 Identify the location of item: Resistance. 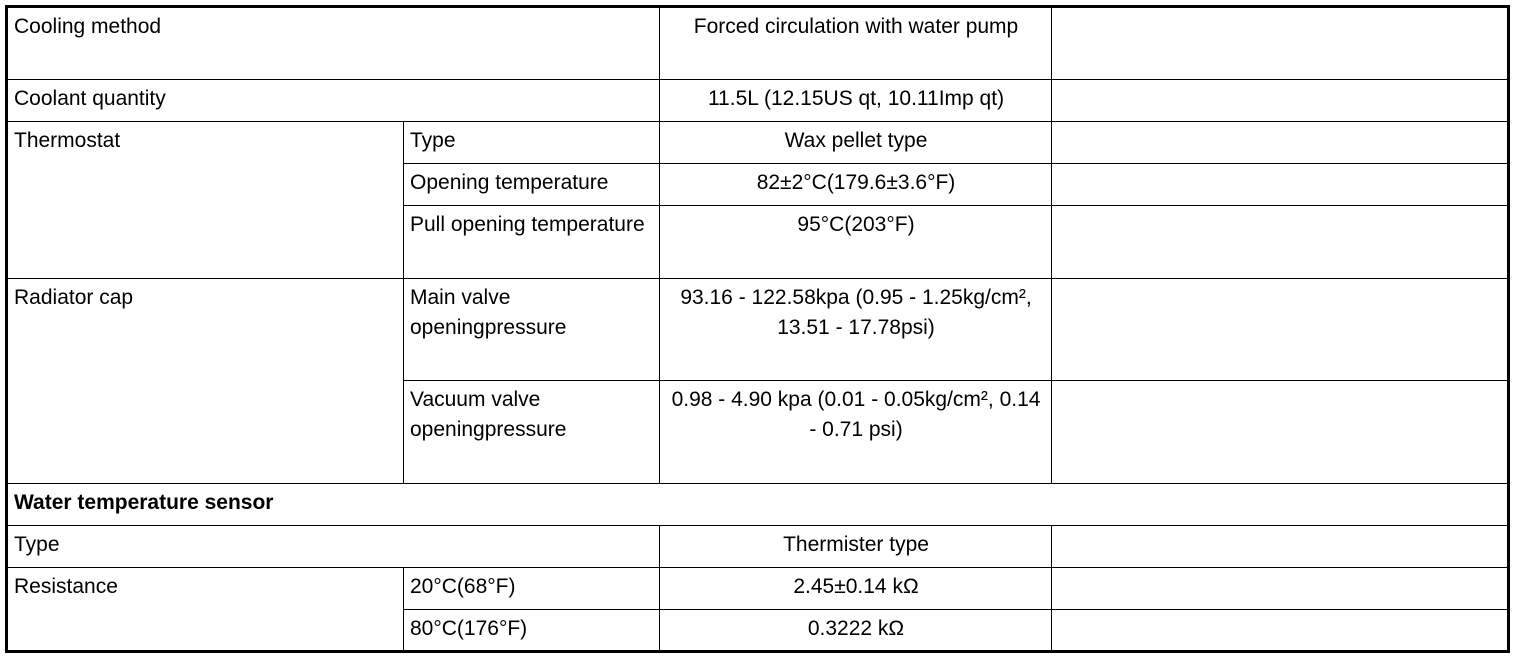
(205, 609).